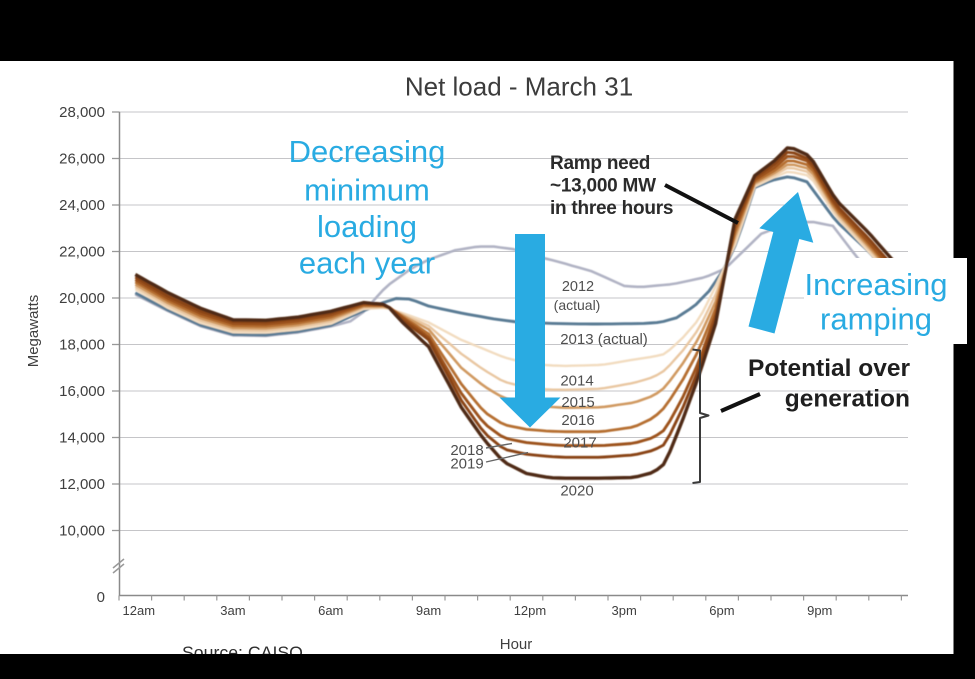 Image resolution: width=975 pixels, height=679 pixels. What do you see at coordinates (577, 305) in the screenshot?
I see `svg-text: (actual)` at bounding box center [577, 305].